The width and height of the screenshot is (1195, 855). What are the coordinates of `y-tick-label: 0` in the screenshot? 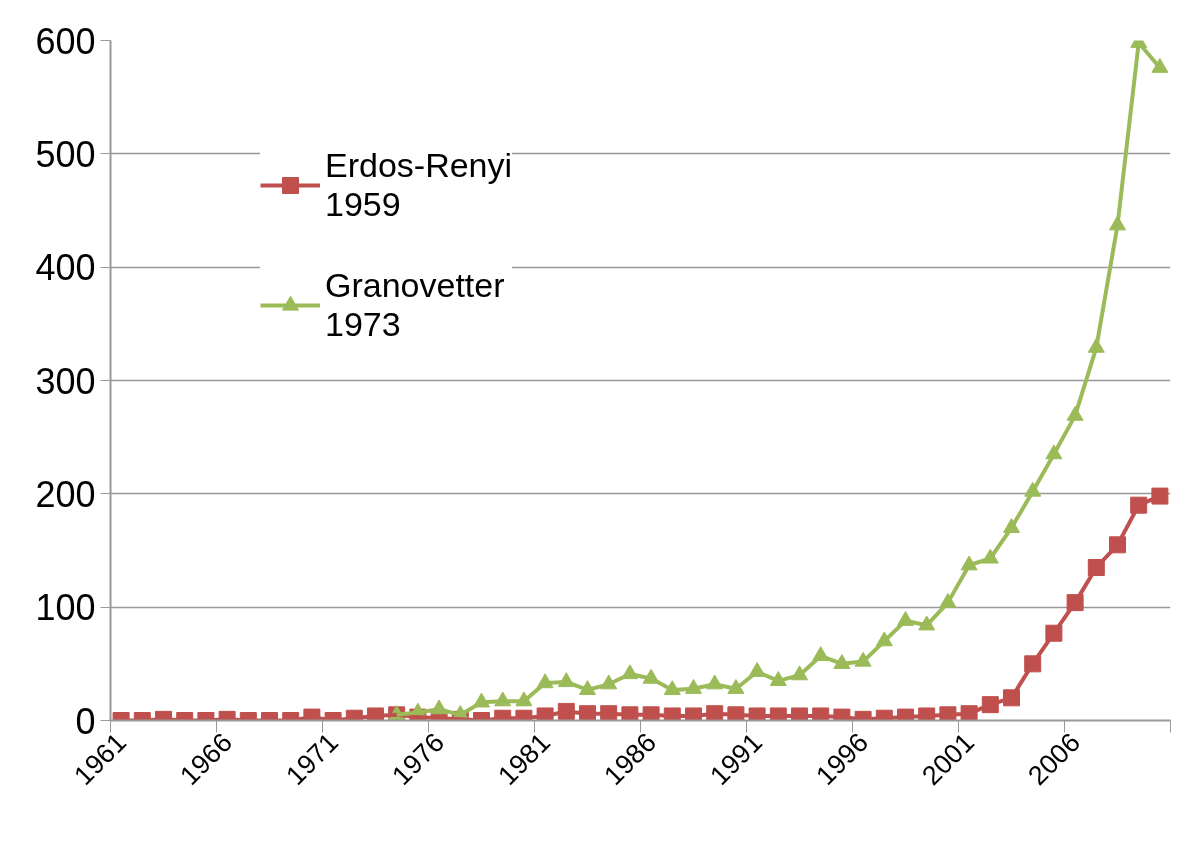 It's located at (85, 721).